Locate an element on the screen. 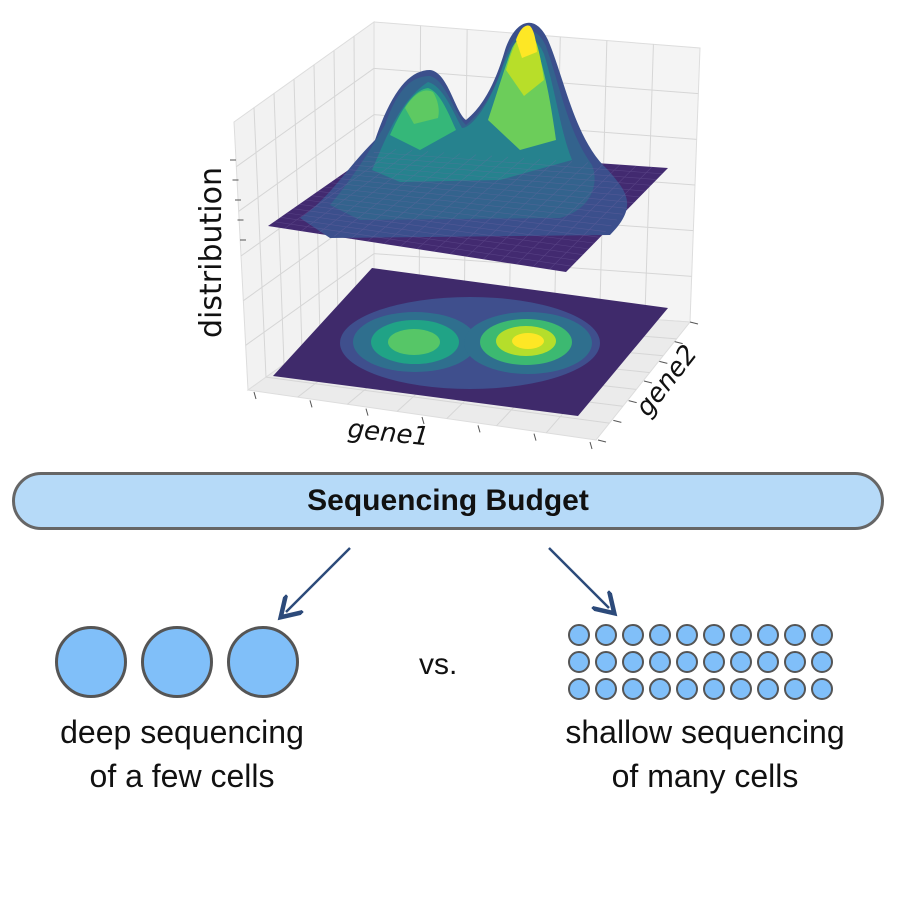 This screenshot has width=902, height=914. shallow-sequencing-caption: shallow sequencing of many cells is located at coordinates (705, 754).